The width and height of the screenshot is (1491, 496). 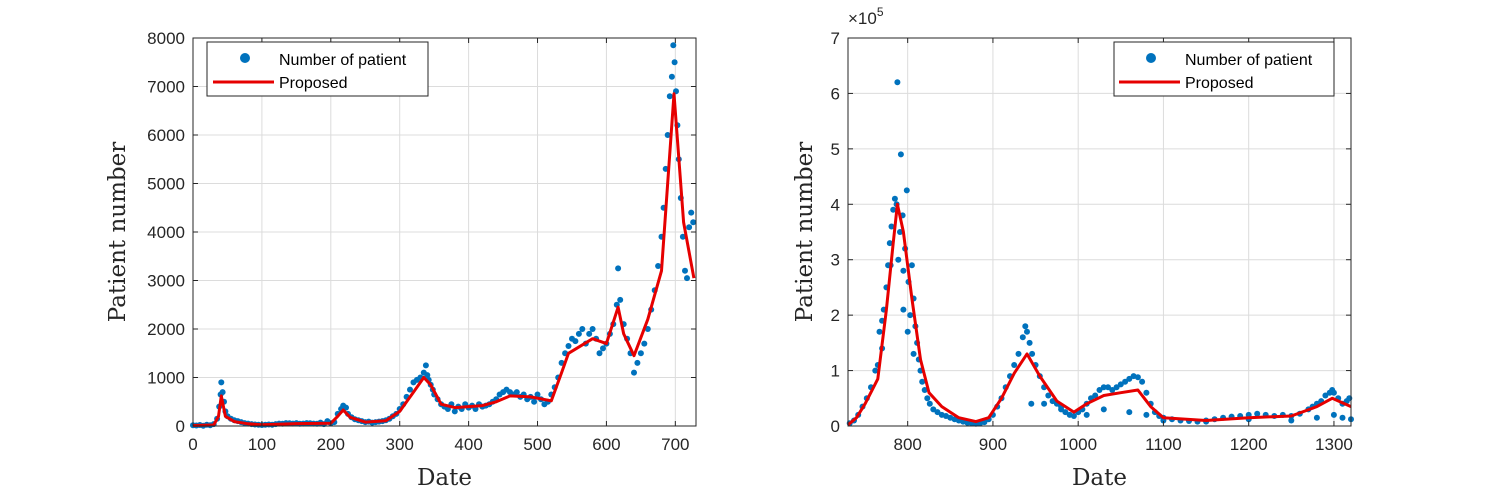 I want to click on y-tick-label: 3000, so click(x=166, y=281).